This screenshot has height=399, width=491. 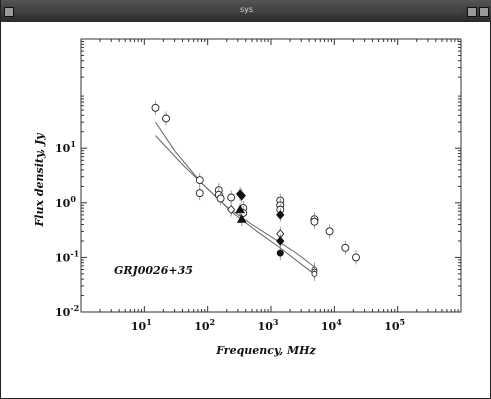 I want to click on x-tick-exponent: 5, so click(x=403, y=322).